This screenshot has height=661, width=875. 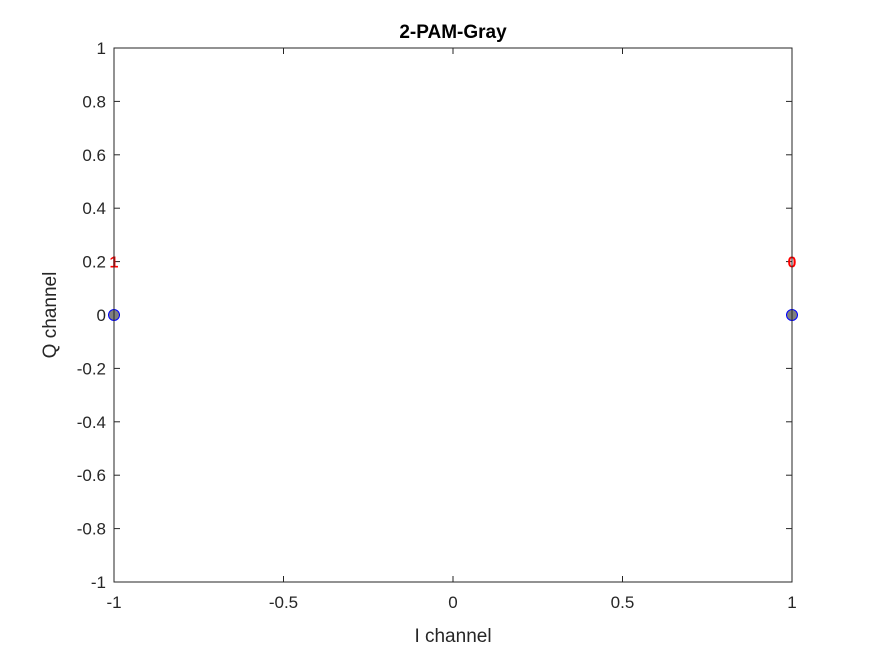 I want to click on y-axis-label: Q channel, so click(x=50, y=315).